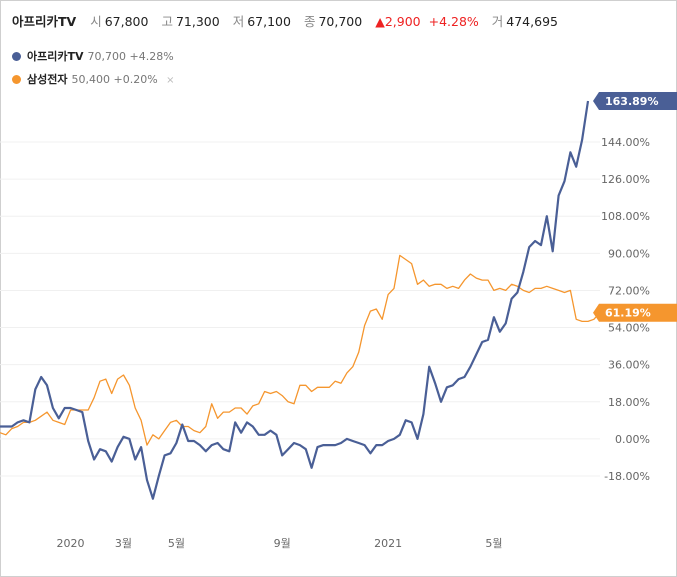  I want to click on y-tick-label: -18.00%, so click(627, 476).